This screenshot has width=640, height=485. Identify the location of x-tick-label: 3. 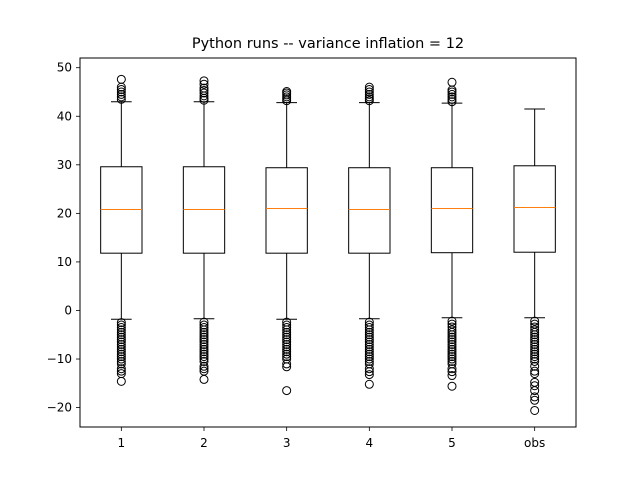
(287, 443).